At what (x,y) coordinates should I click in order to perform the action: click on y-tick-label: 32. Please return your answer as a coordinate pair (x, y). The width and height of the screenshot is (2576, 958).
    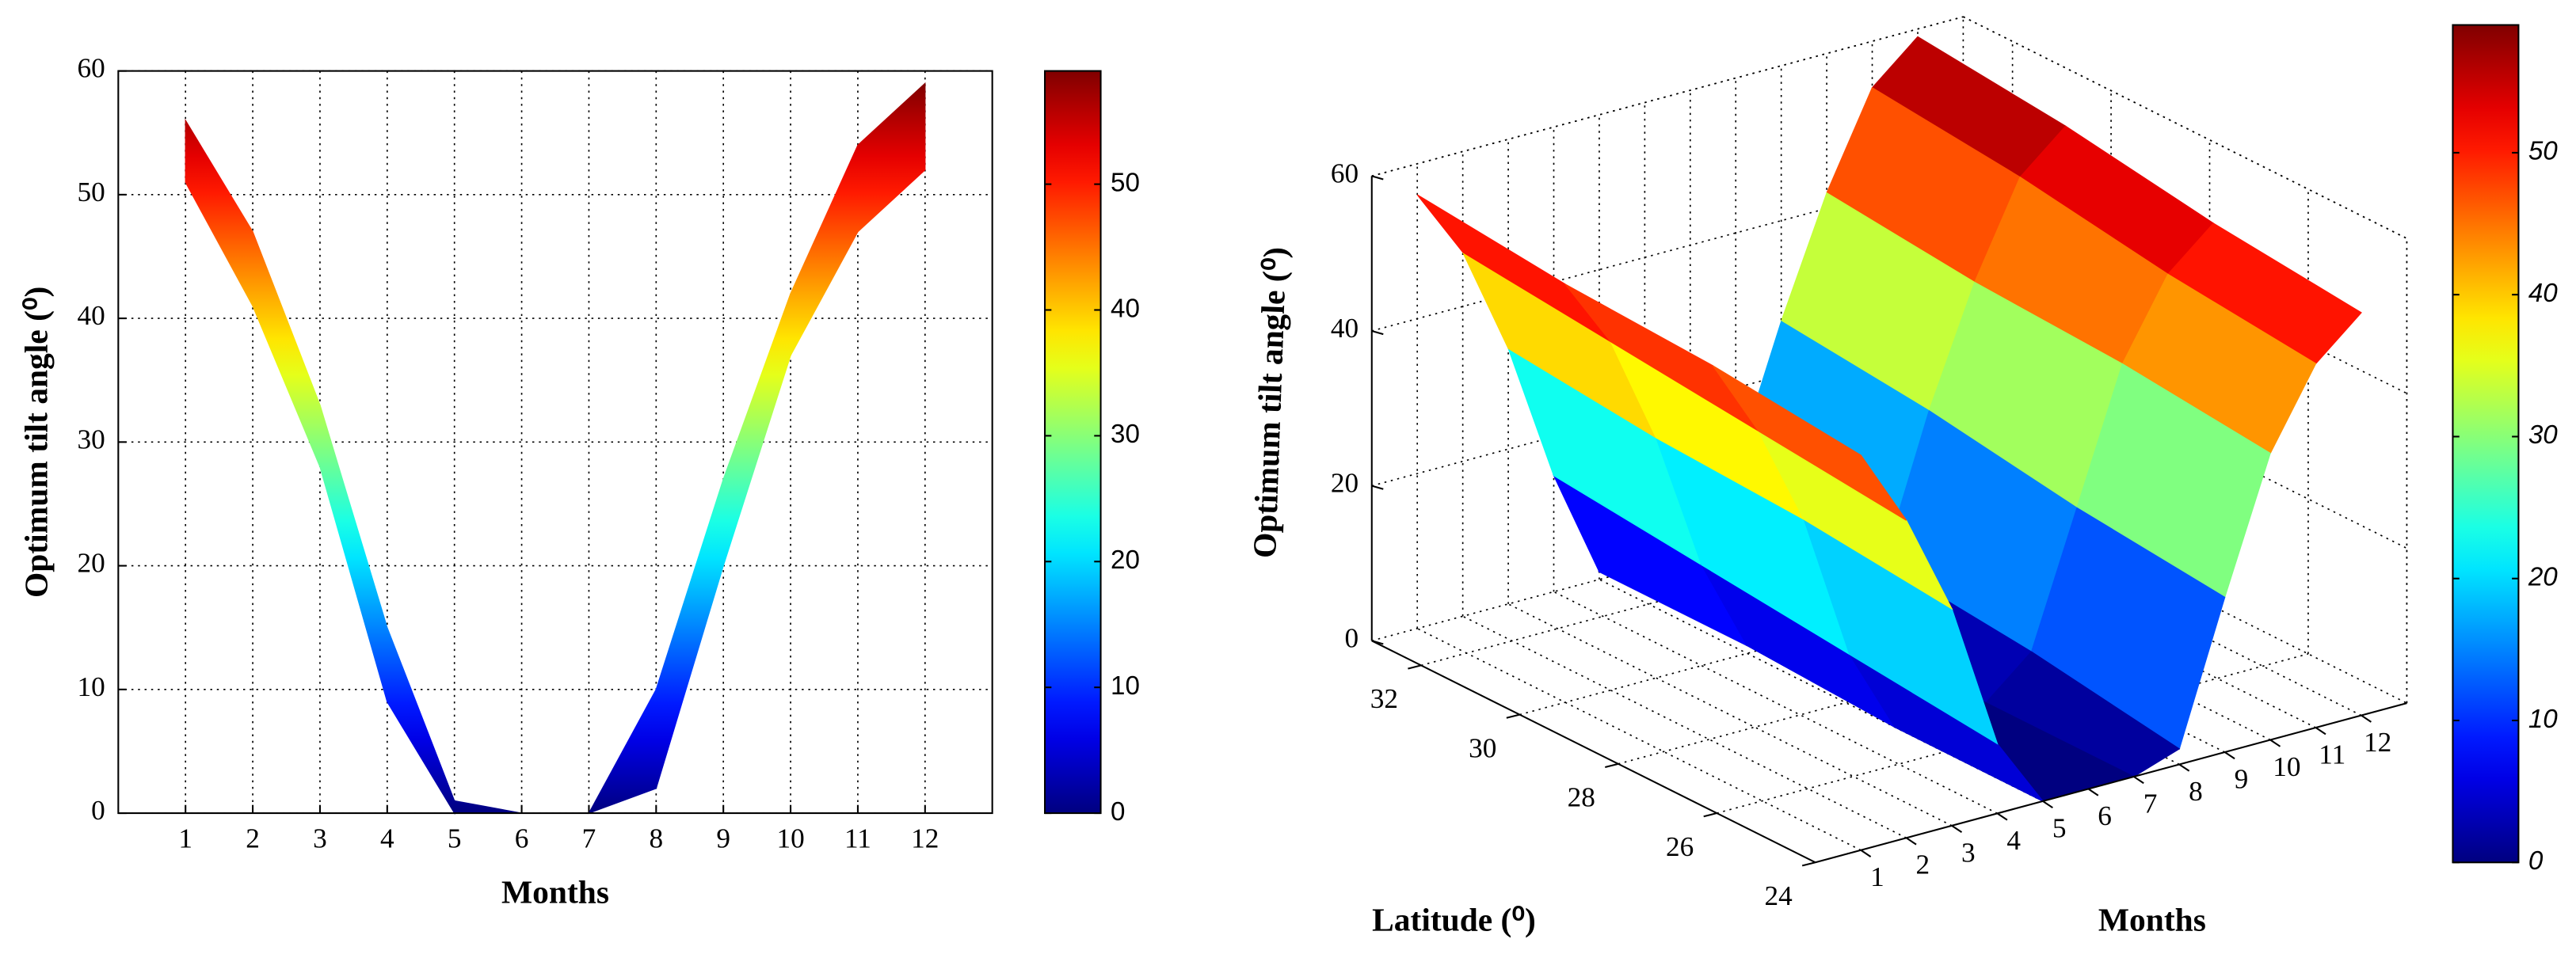
    Looking at the image, I should click on (1384, 698).